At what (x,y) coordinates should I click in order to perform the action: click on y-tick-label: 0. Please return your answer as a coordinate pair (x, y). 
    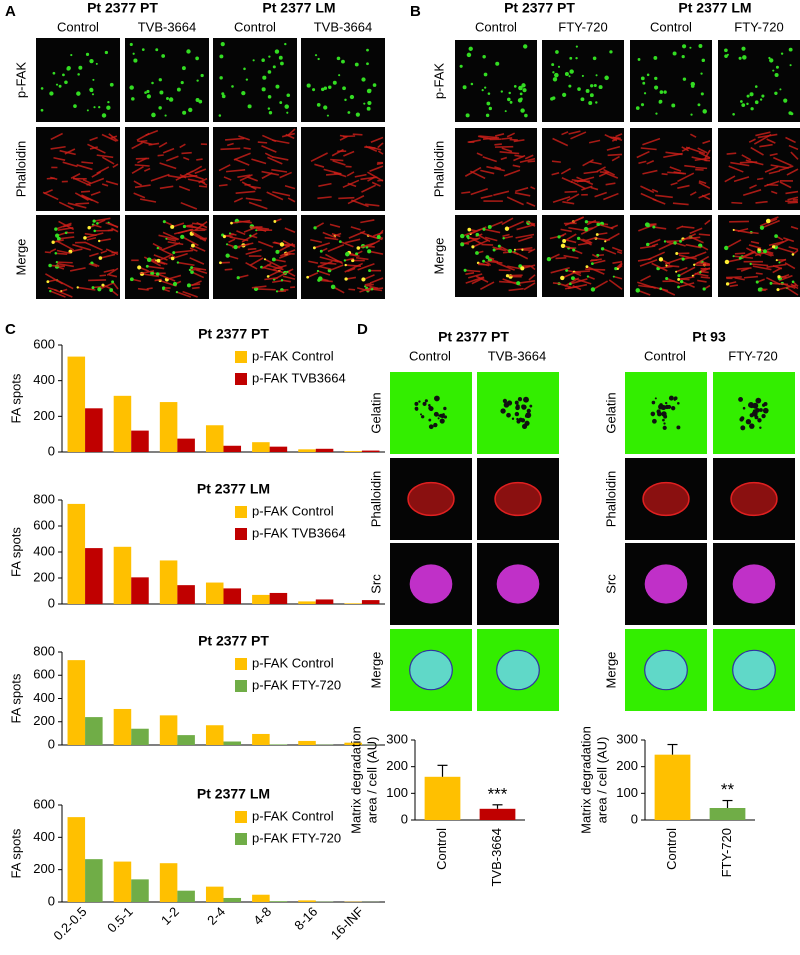
    Looking at the image, I should click on (51, 450).